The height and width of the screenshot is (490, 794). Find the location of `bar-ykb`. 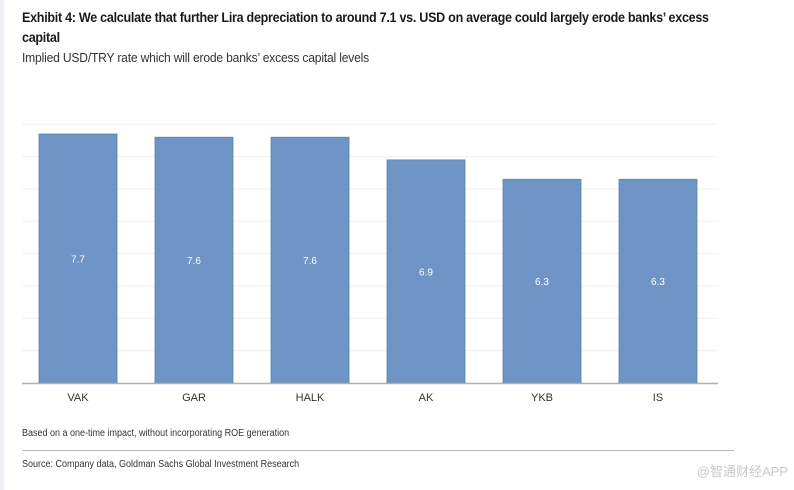

bar-ykb is located at coordinates (542, 281).